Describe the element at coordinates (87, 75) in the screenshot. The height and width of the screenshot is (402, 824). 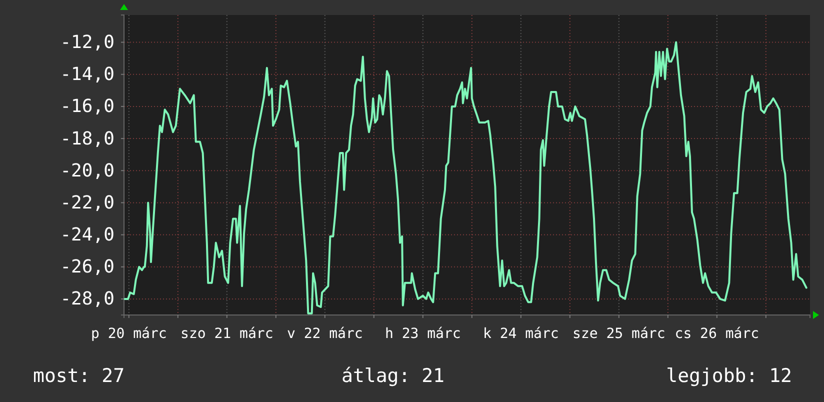
I see `y-tick-label: -14,0` at that location.